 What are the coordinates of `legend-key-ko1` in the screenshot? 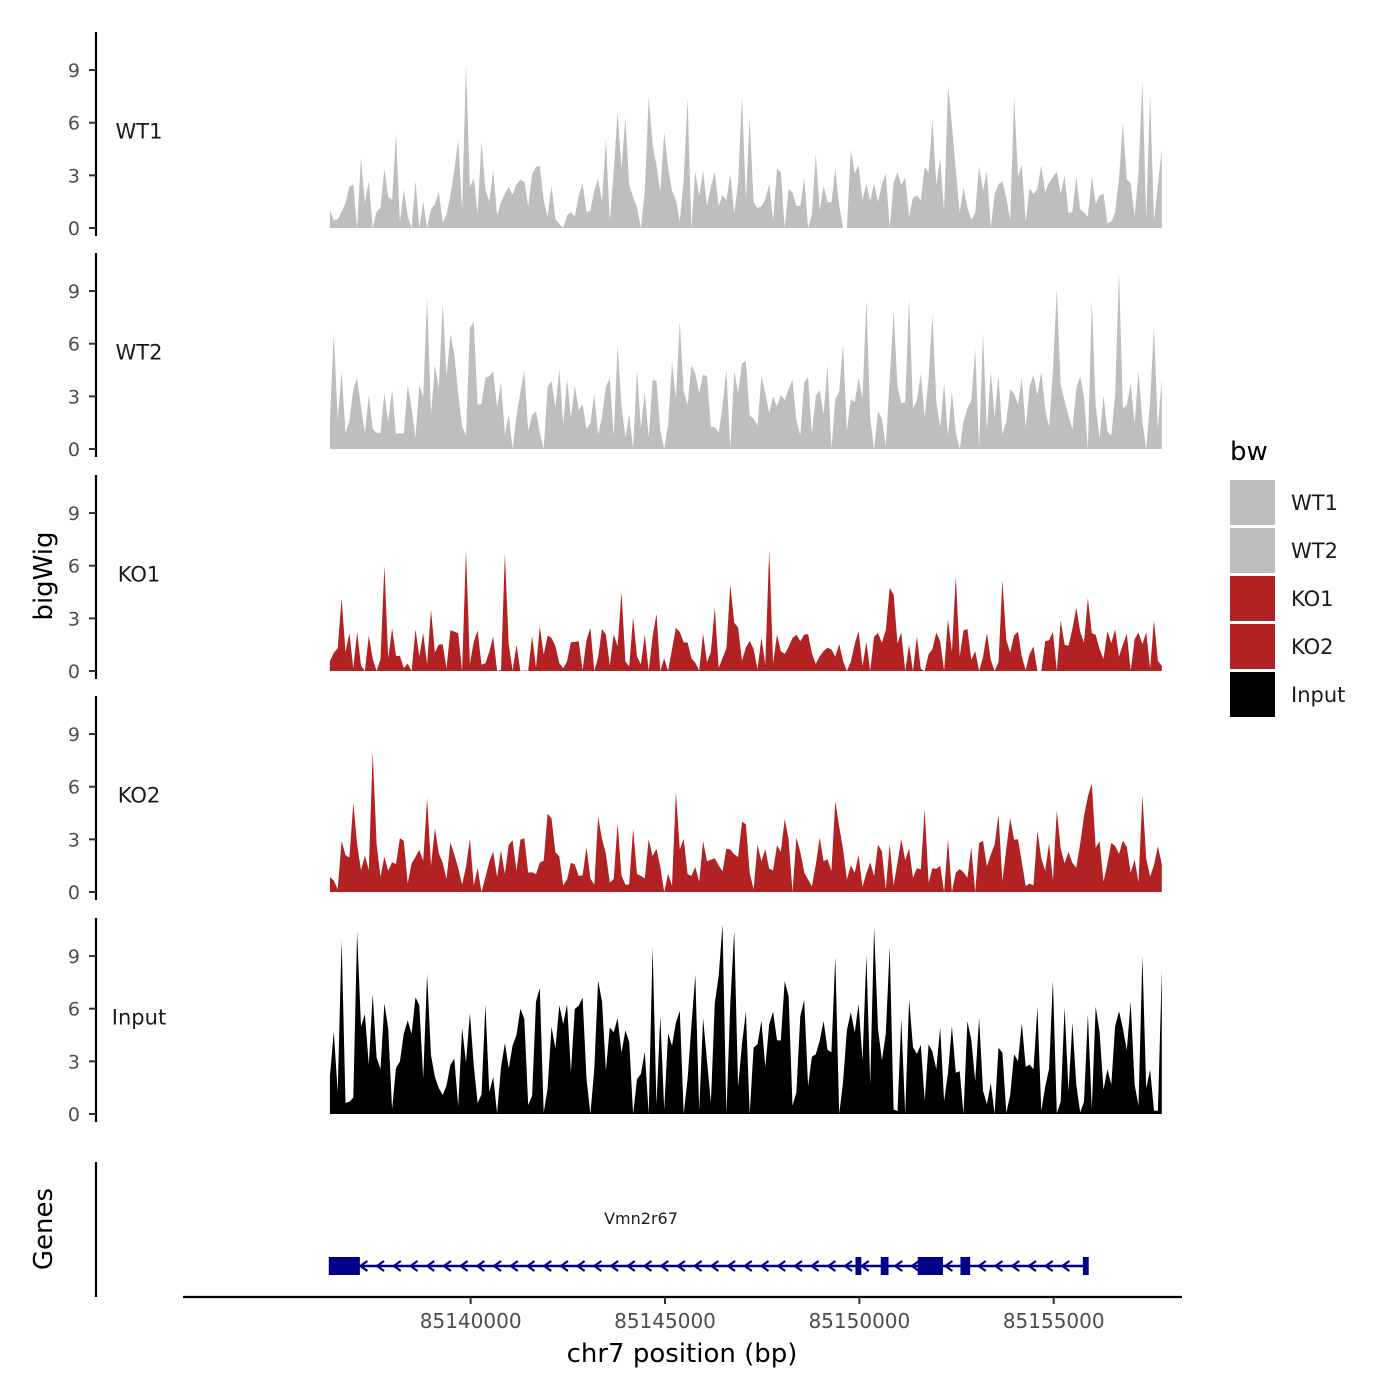 It's located at (1252, 598).